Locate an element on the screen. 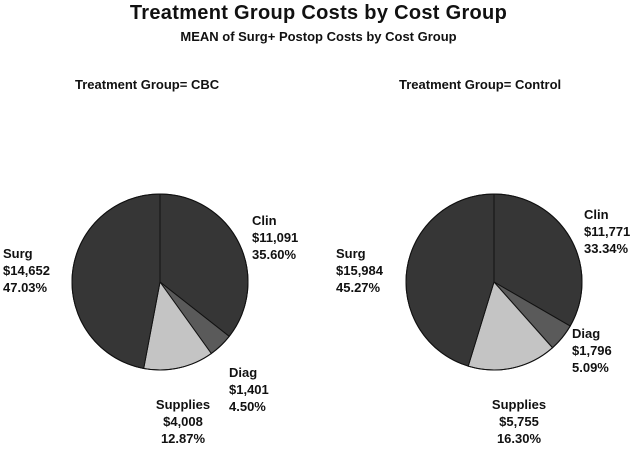  slice-percent: 47.03% is located at coordinates (25, 287).